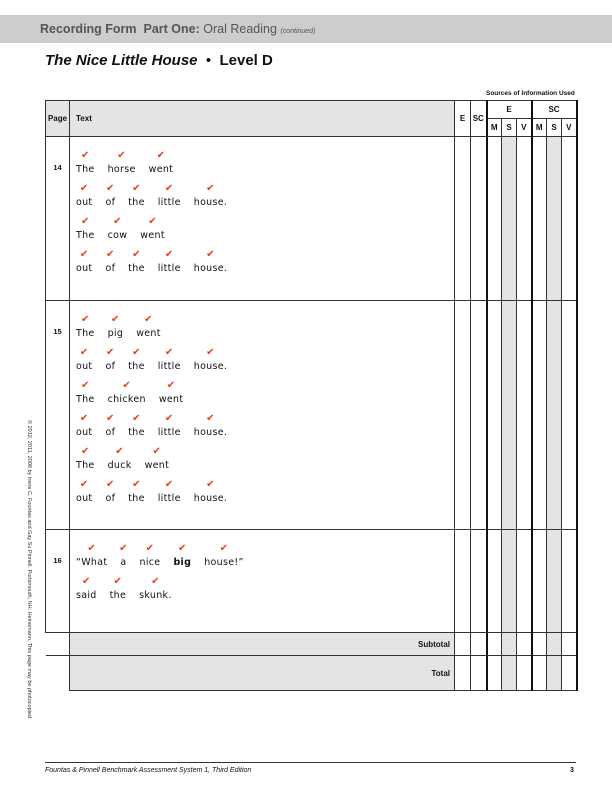 The image size is (612, 792). I want to click on continued-note: (continued), so click(298, 31).